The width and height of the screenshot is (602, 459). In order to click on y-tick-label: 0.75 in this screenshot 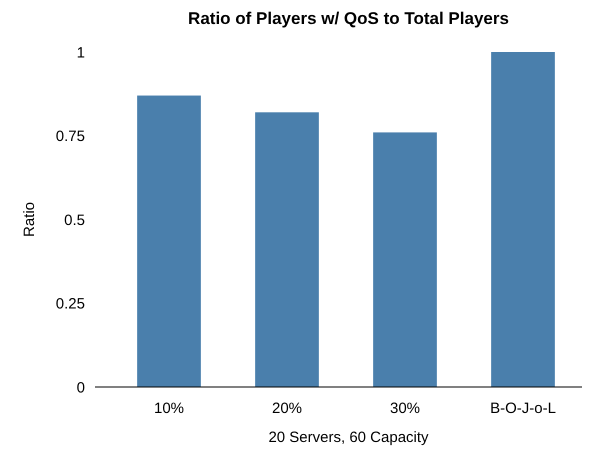, I will do `click(70, 136)`.